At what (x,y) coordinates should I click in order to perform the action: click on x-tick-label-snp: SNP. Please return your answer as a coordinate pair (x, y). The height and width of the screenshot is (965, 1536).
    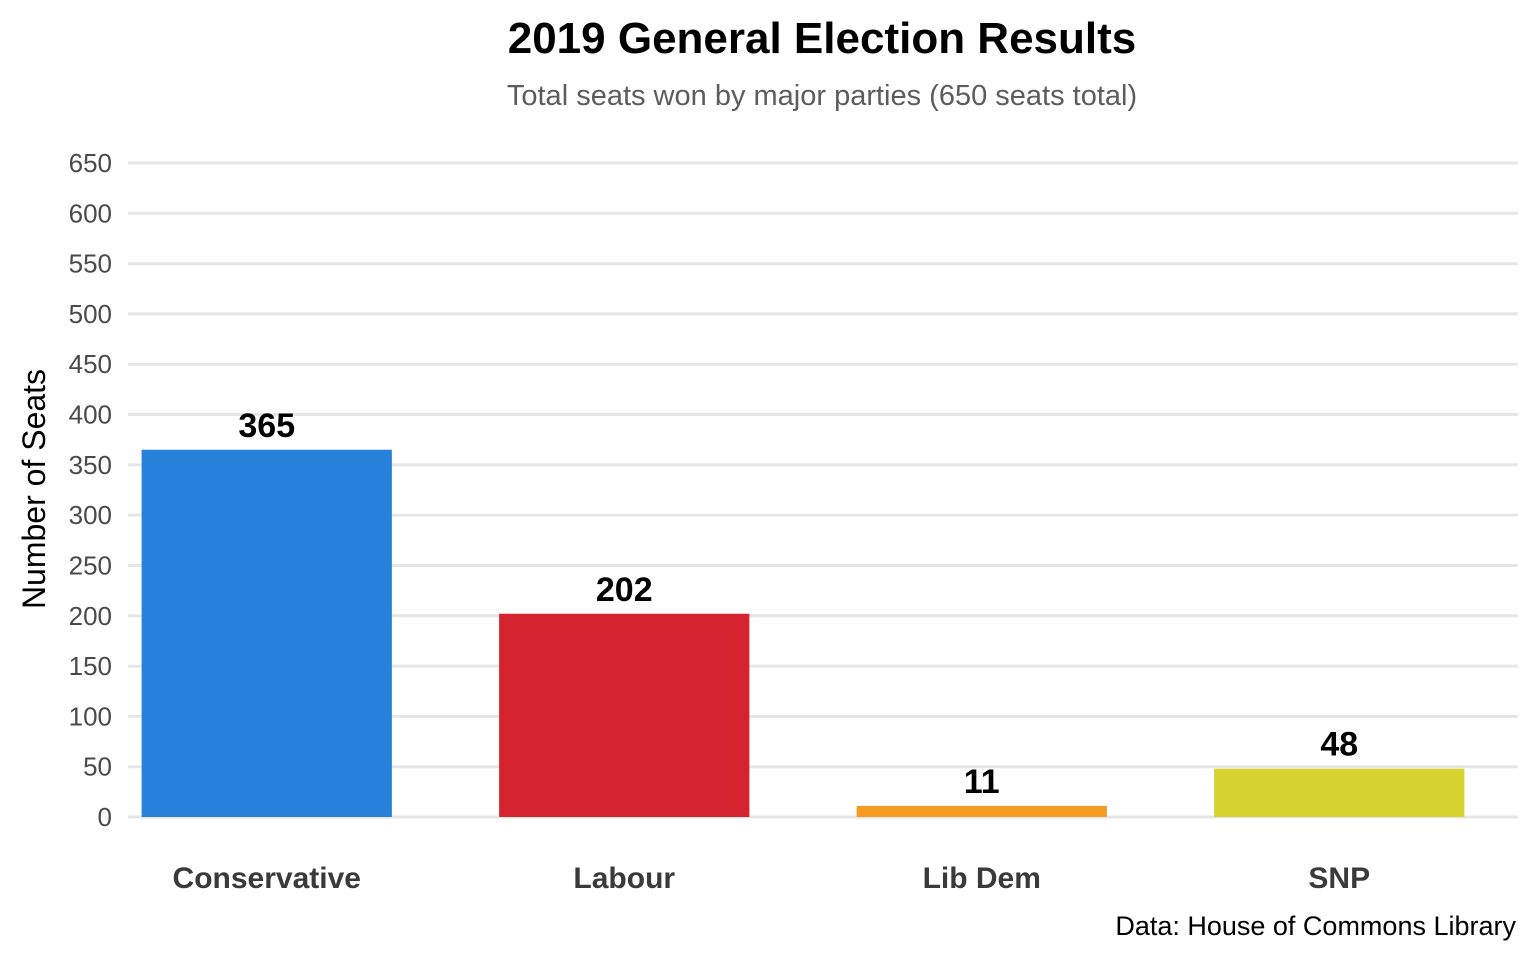
    Looking at the image, I should click on (1339, 878).